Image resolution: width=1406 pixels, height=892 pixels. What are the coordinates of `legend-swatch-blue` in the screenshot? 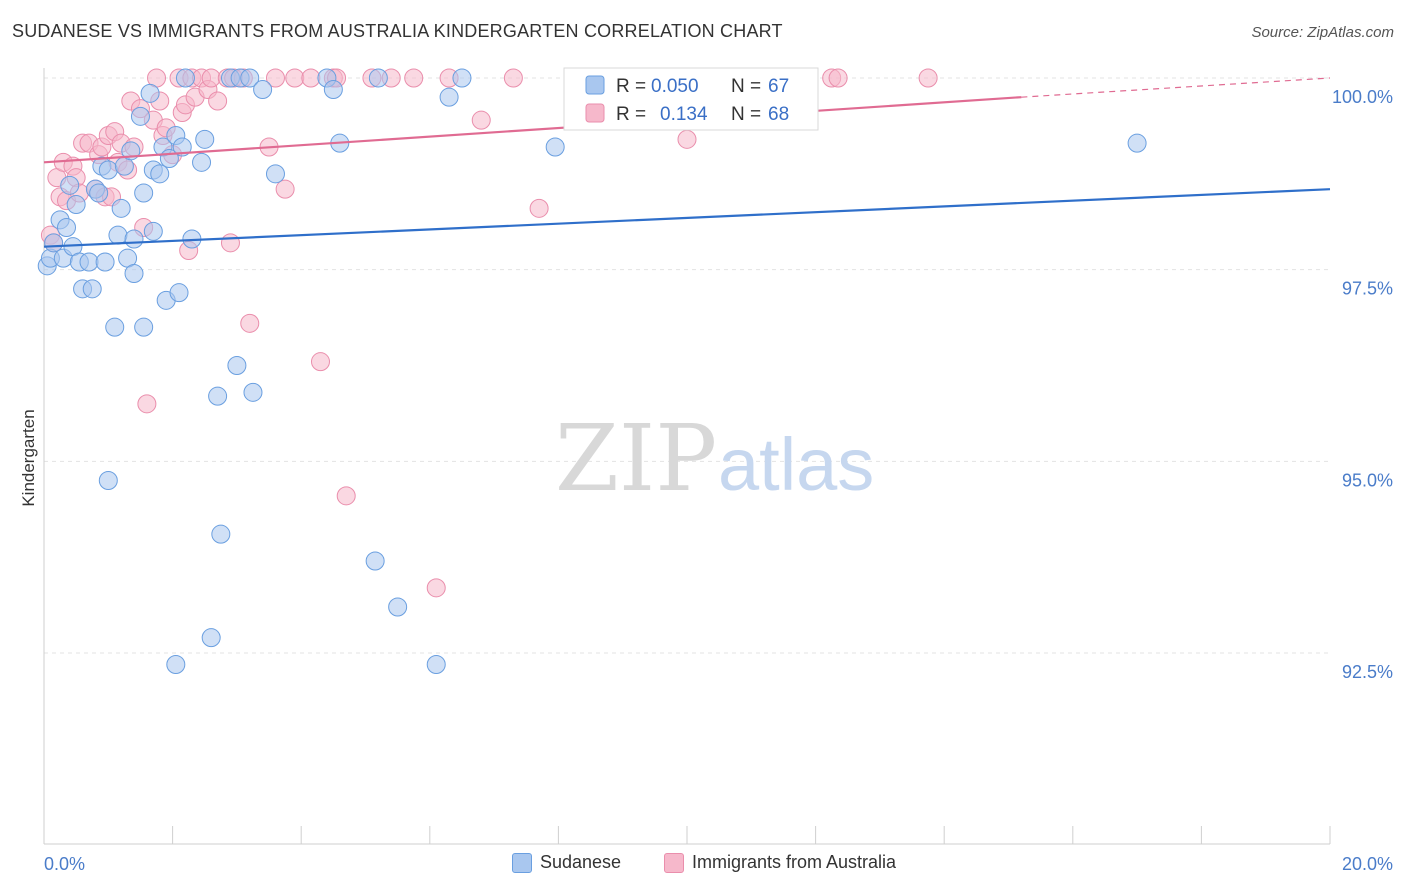 It's located at (522, 862).